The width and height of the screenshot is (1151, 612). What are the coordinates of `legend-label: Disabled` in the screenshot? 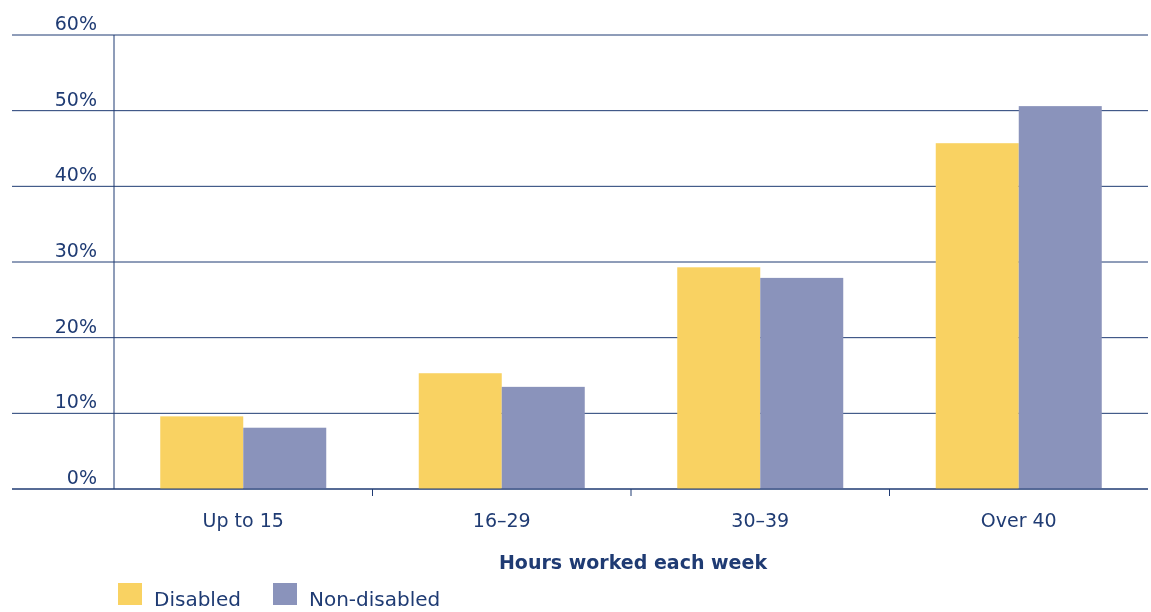 It's located at (197, 599).